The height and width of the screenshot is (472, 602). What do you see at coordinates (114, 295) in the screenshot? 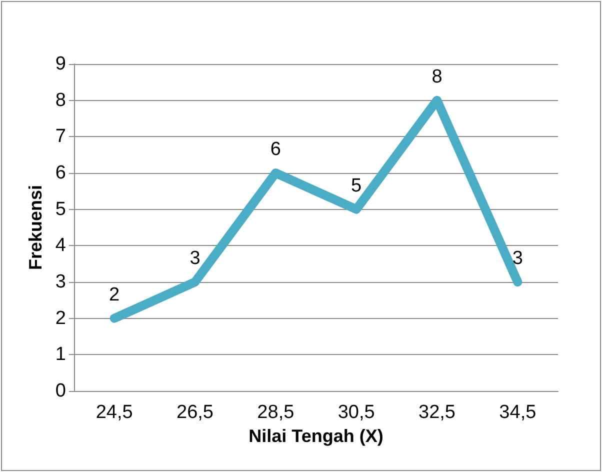
I see `data-label: 2` at bounding box center [114, 295].